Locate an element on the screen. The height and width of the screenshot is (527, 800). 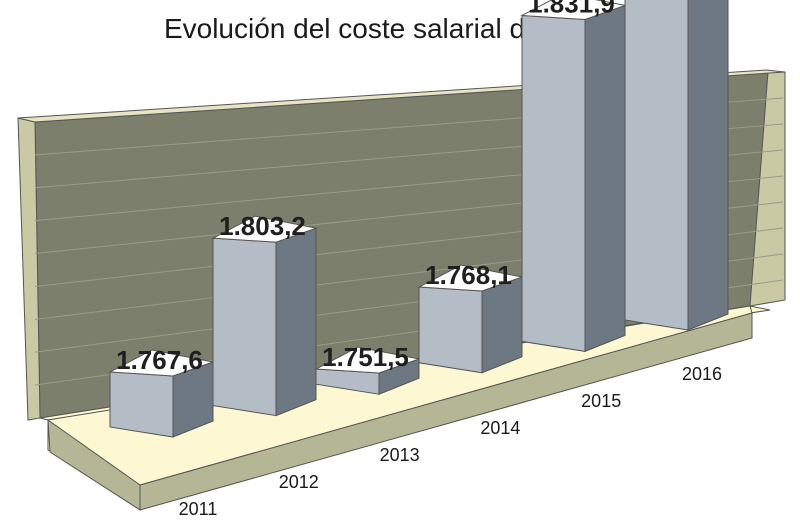
bar-2013 is located at coordinates (367, 370).